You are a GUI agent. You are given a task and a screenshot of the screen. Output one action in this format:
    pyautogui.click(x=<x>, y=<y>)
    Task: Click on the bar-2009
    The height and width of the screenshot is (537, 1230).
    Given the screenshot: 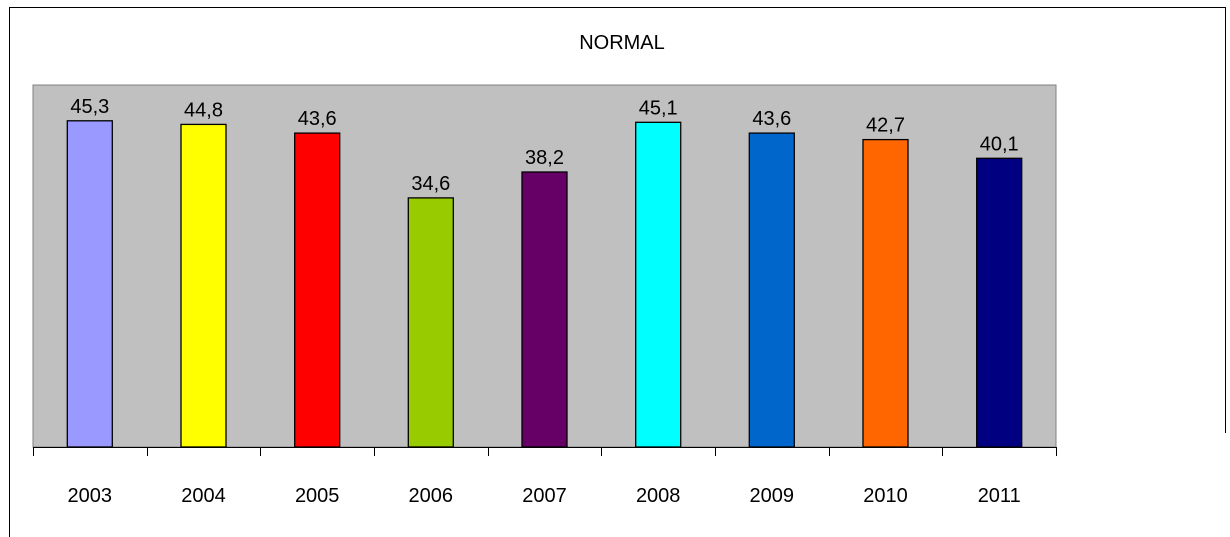 What is the action you would take?
    pyautogui.click(x=771, y=290)
    